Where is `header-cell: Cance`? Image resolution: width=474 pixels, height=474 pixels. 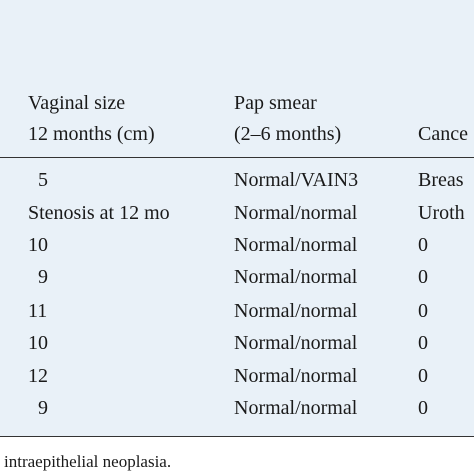
header-cell: Cance is located at coordinates (443, 134).